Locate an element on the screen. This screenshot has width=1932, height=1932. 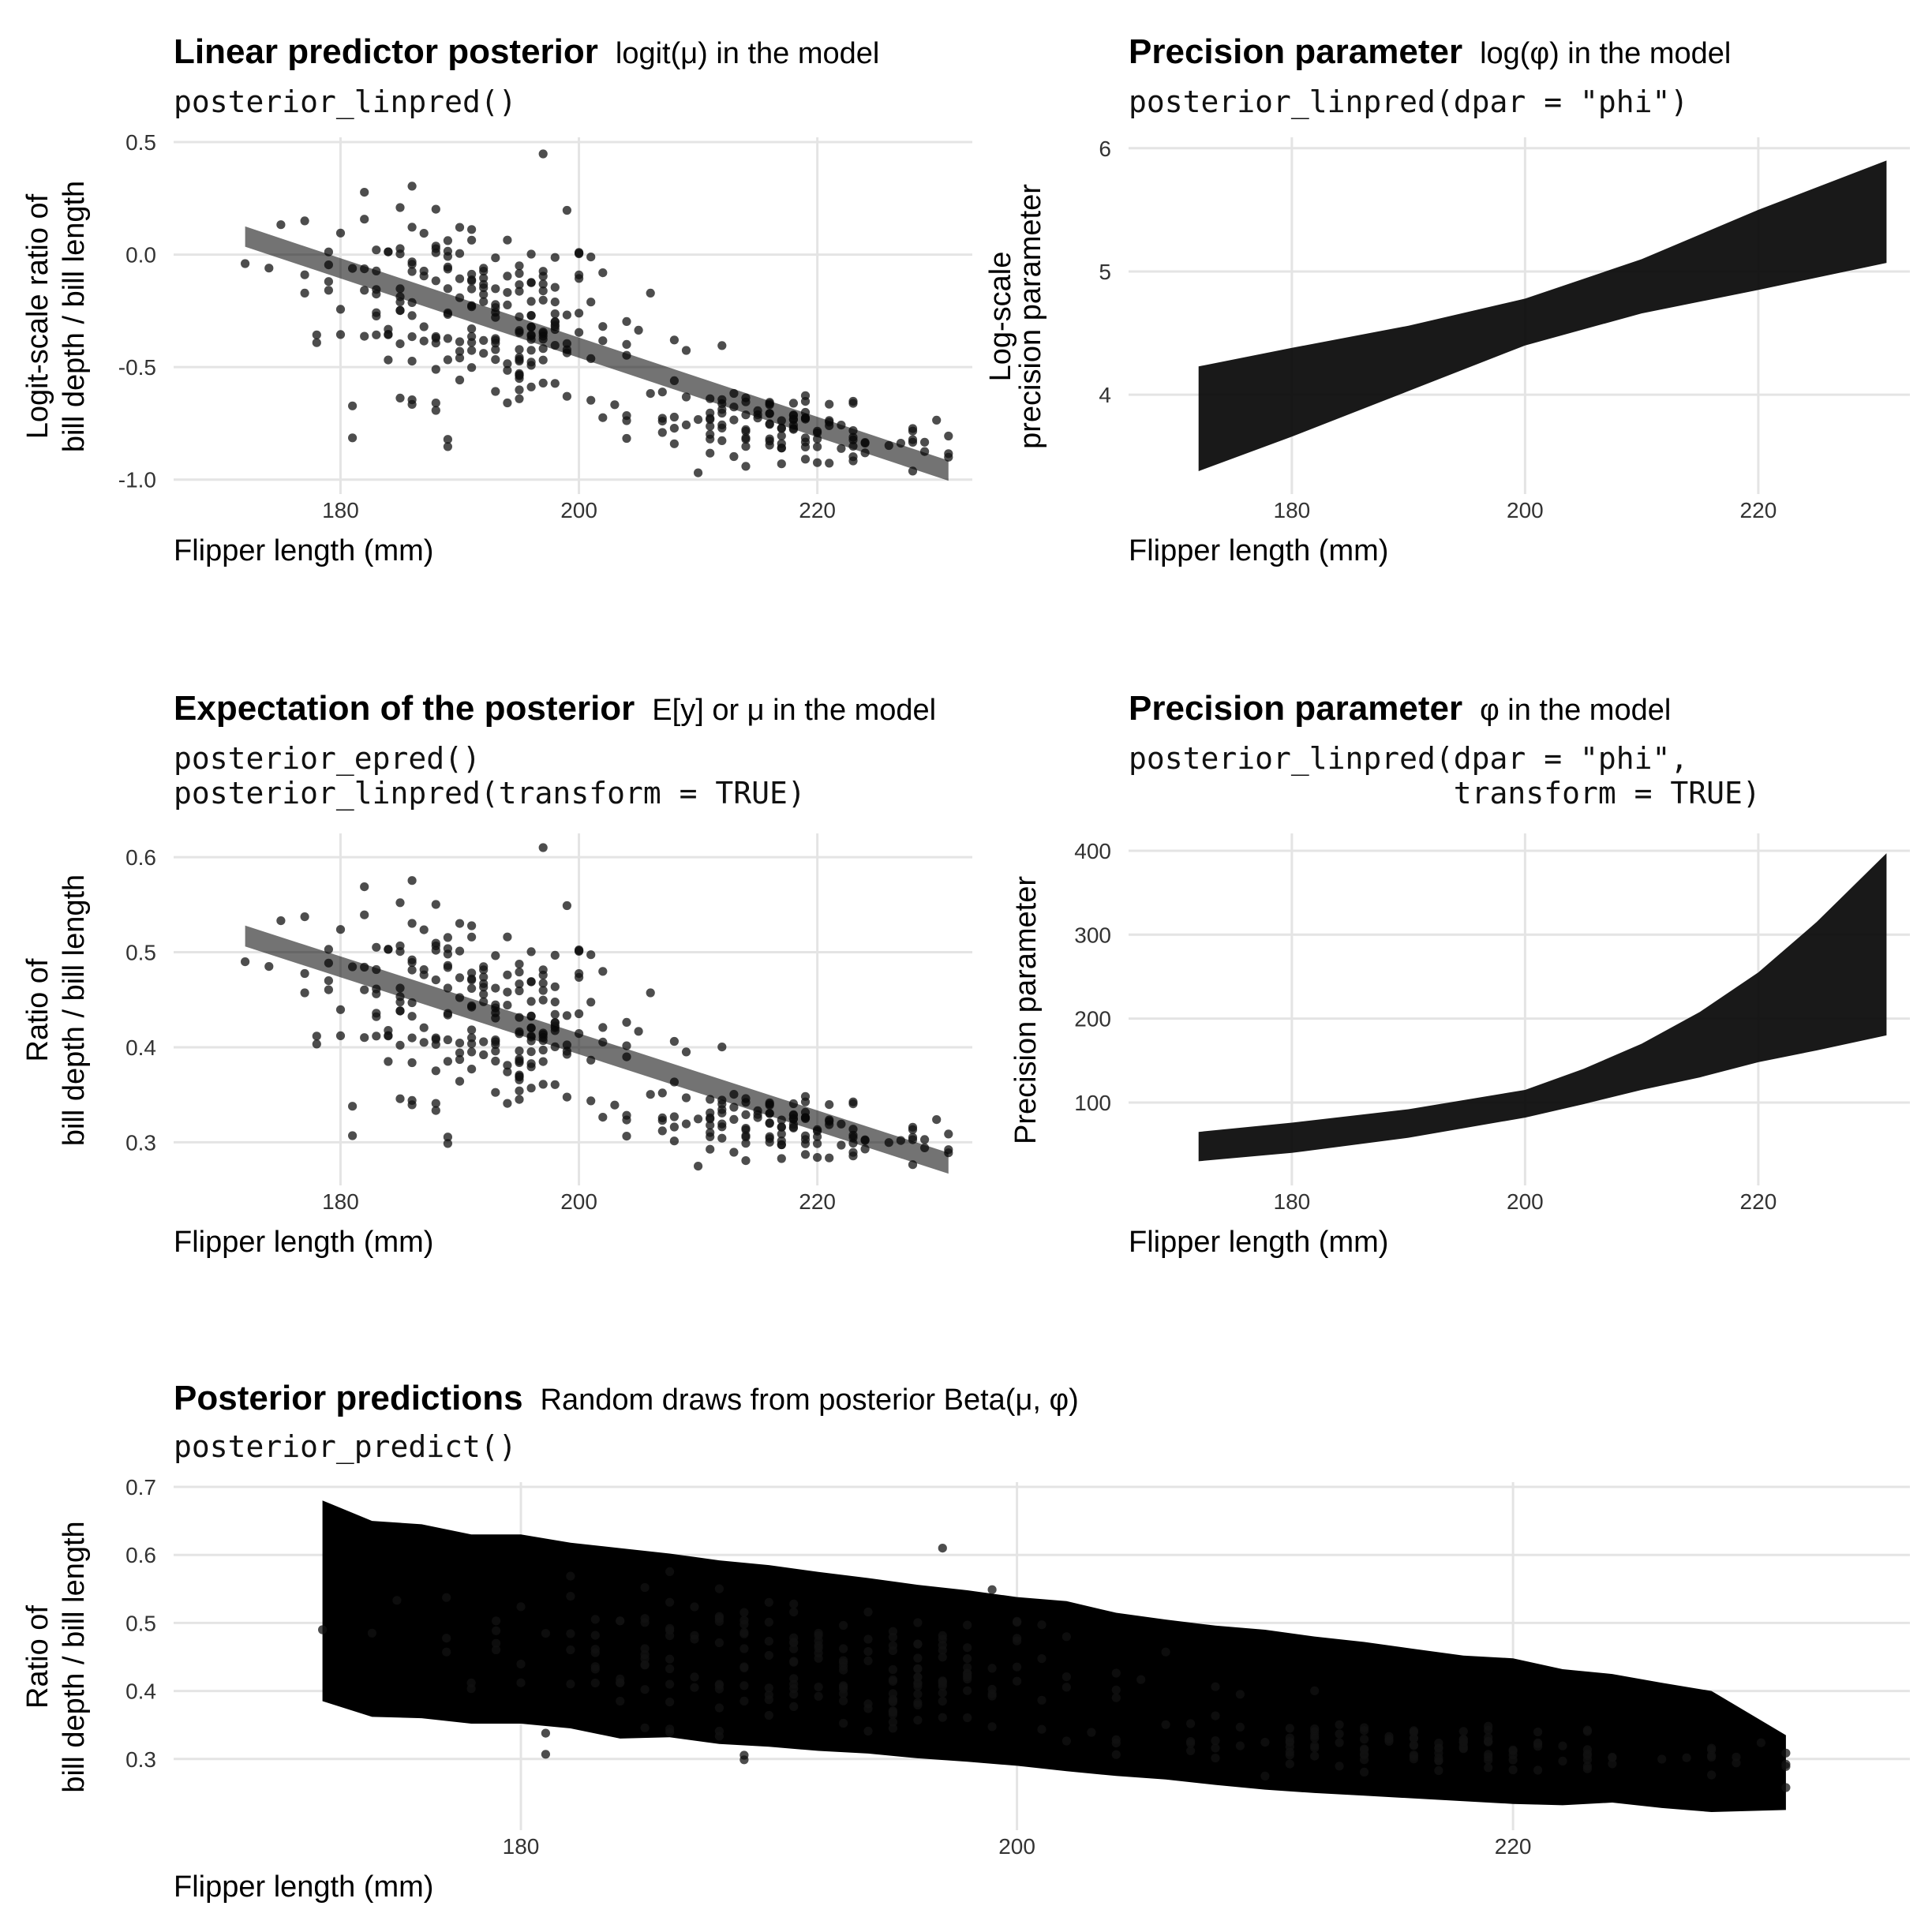
y-tick-label: -0.5 is located at coordinates (137, 367).